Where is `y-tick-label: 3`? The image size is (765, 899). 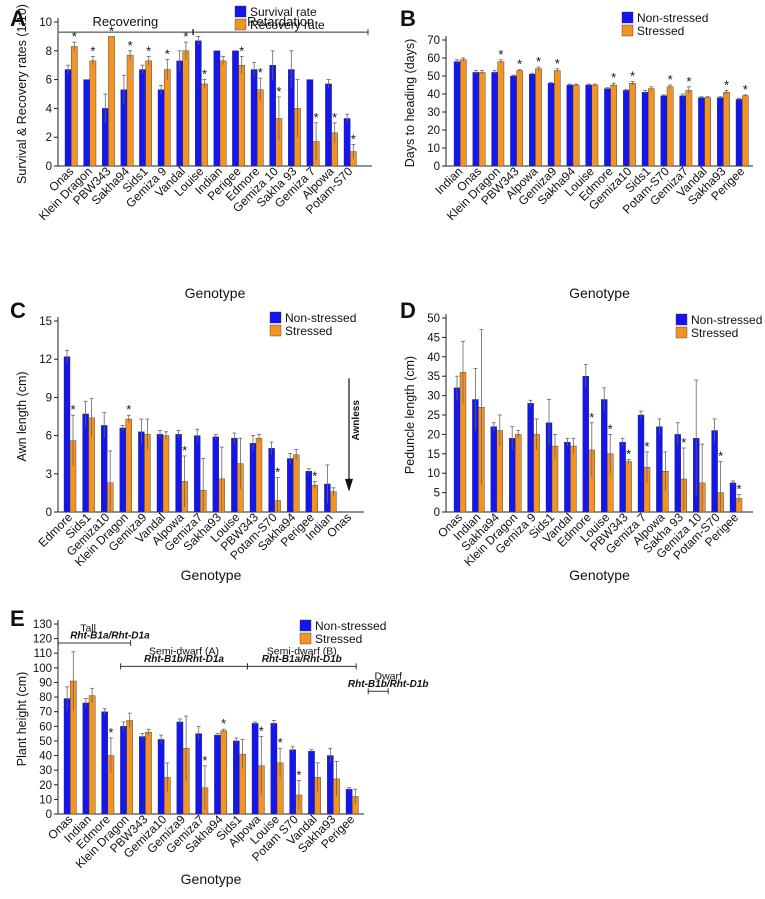
y-tick-label: 3 is located at coordinates (49, 475).